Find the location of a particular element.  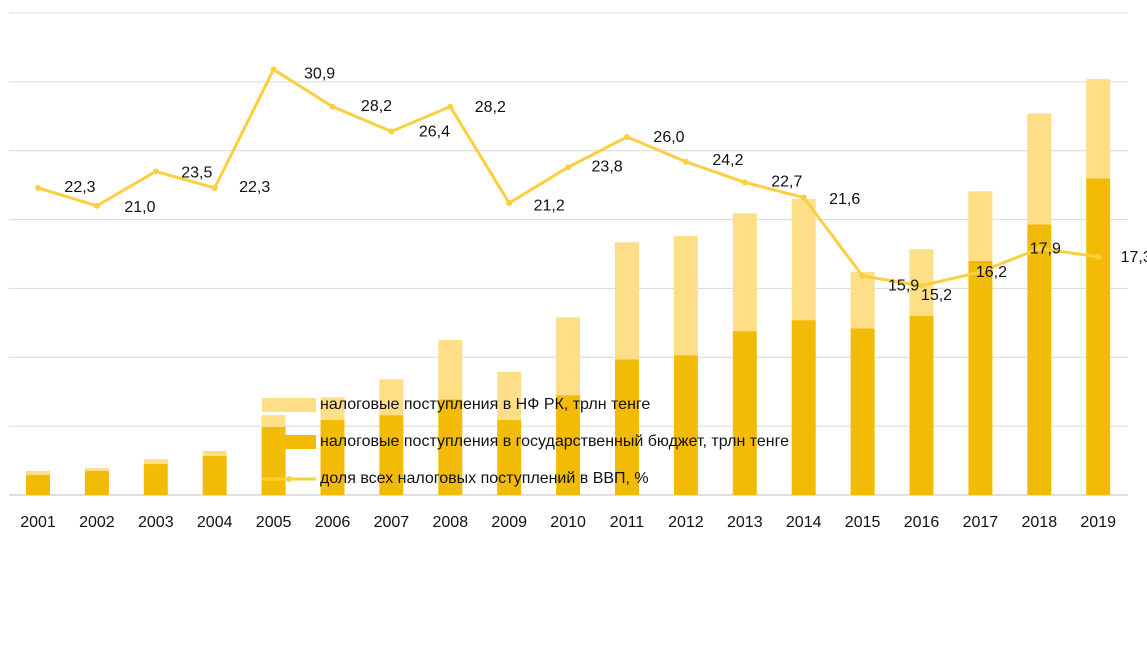

x-tick-label: 2011 is located at coordinates (627, 522).